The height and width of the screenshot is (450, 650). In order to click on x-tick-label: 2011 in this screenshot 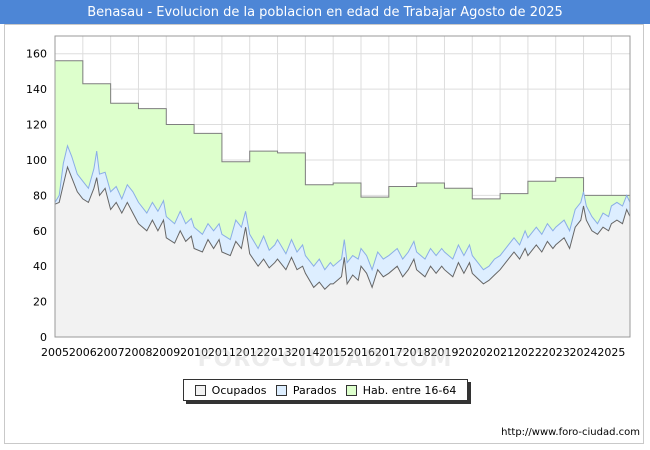, I will do `click(222, 352)`.